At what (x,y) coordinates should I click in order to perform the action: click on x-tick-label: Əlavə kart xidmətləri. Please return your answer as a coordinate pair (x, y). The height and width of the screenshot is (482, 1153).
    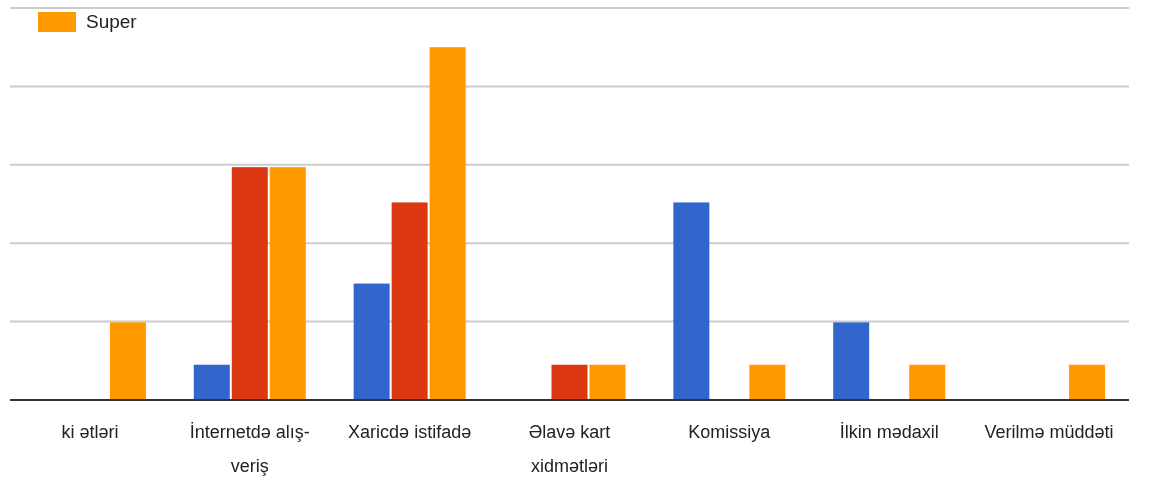
    Looking at the image, I should click on (569, 449).